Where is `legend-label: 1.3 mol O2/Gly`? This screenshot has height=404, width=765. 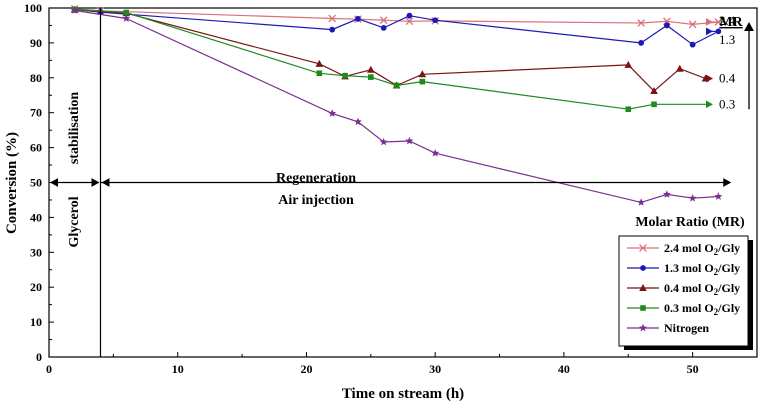 legend-label: 1.3 mol O2/Gly is located at coordinates (702, 269).